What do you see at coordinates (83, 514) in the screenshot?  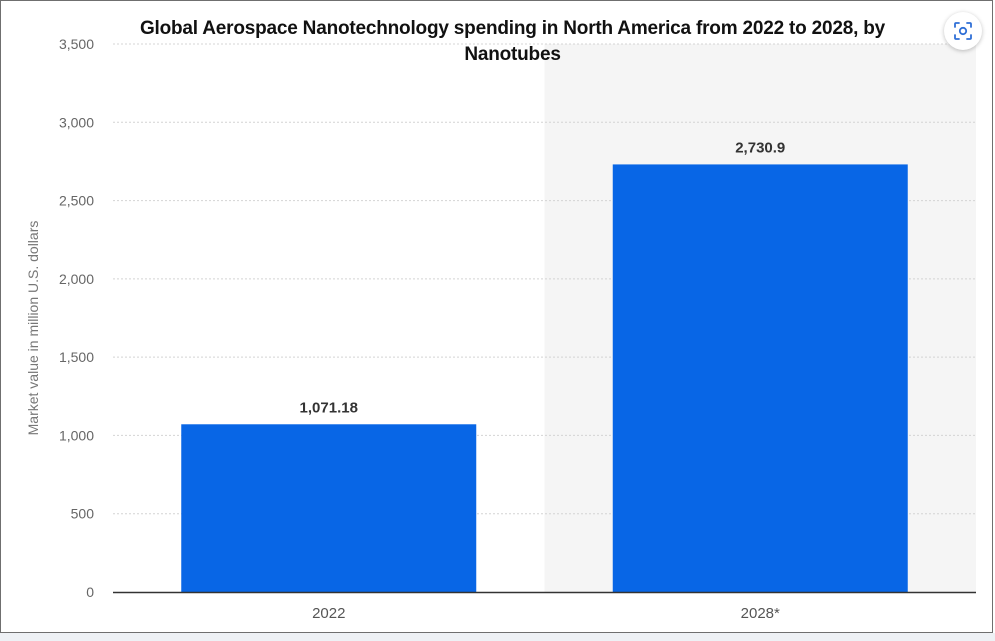 I see `y-tick-label: 500` at bounding box center [83, 514].